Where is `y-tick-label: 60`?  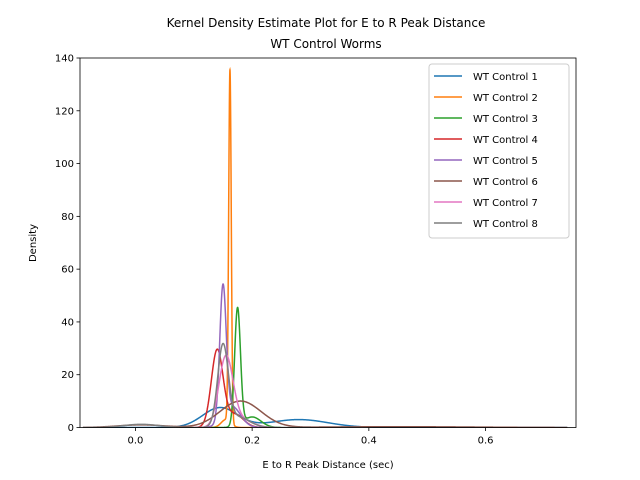 y-tick-label: 60 is located at coordinates (67, 270).